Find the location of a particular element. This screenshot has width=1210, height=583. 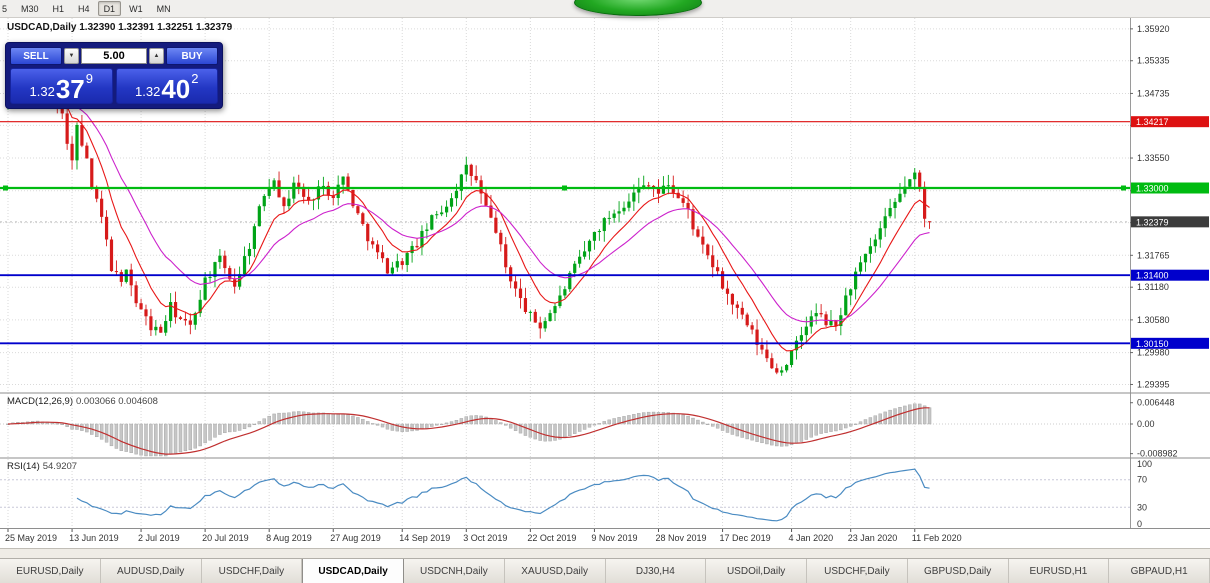

volume-increase-button: ▲ is located at coordinates (156, 56).